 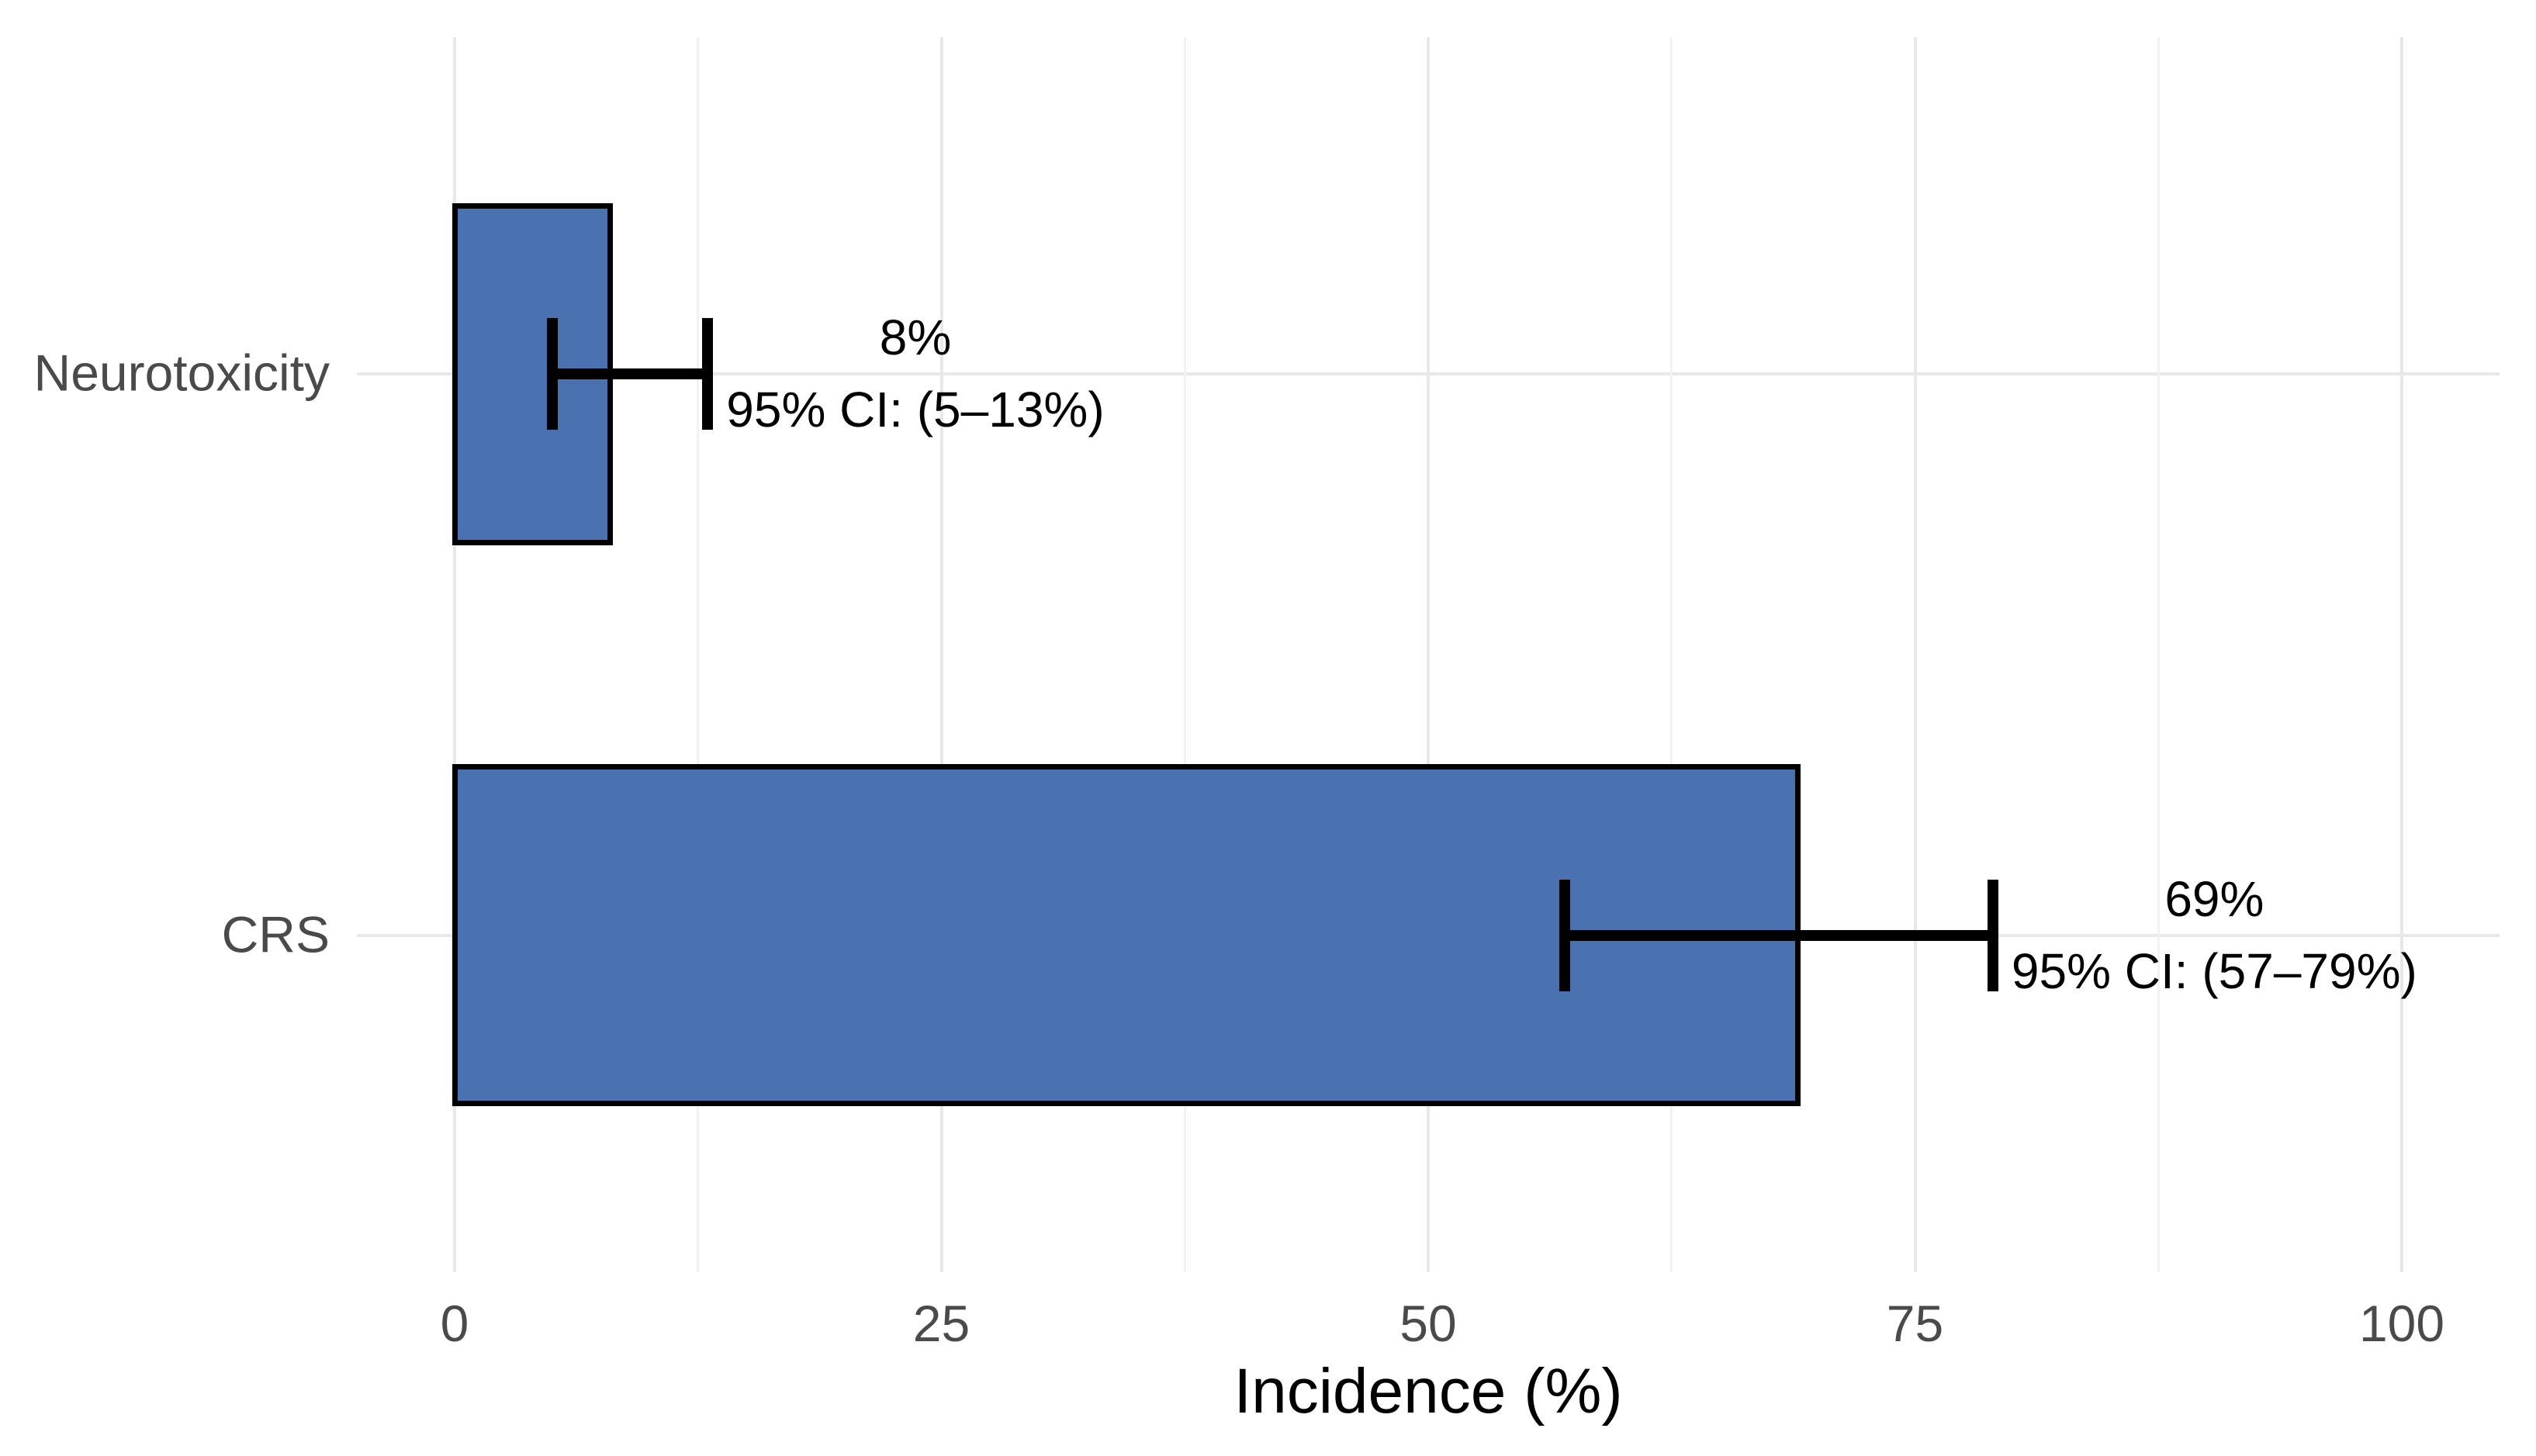 I want to click on ci-label: 95% CI: (57–79%), so click(x=2214, y=970).